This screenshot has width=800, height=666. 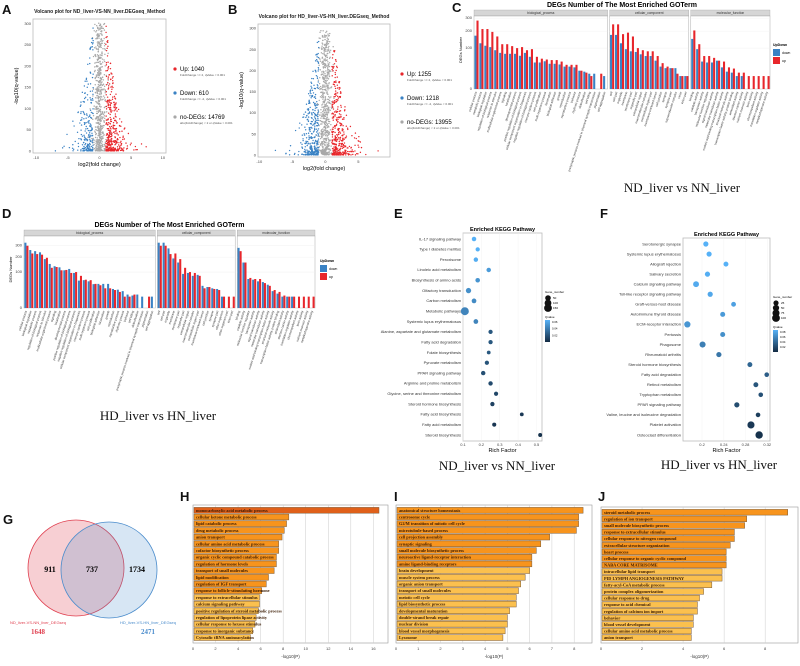 What do you see at coordinates (761, 395) in the screenshot?
I see `pathway-dot` at bounding box center [761, 395].